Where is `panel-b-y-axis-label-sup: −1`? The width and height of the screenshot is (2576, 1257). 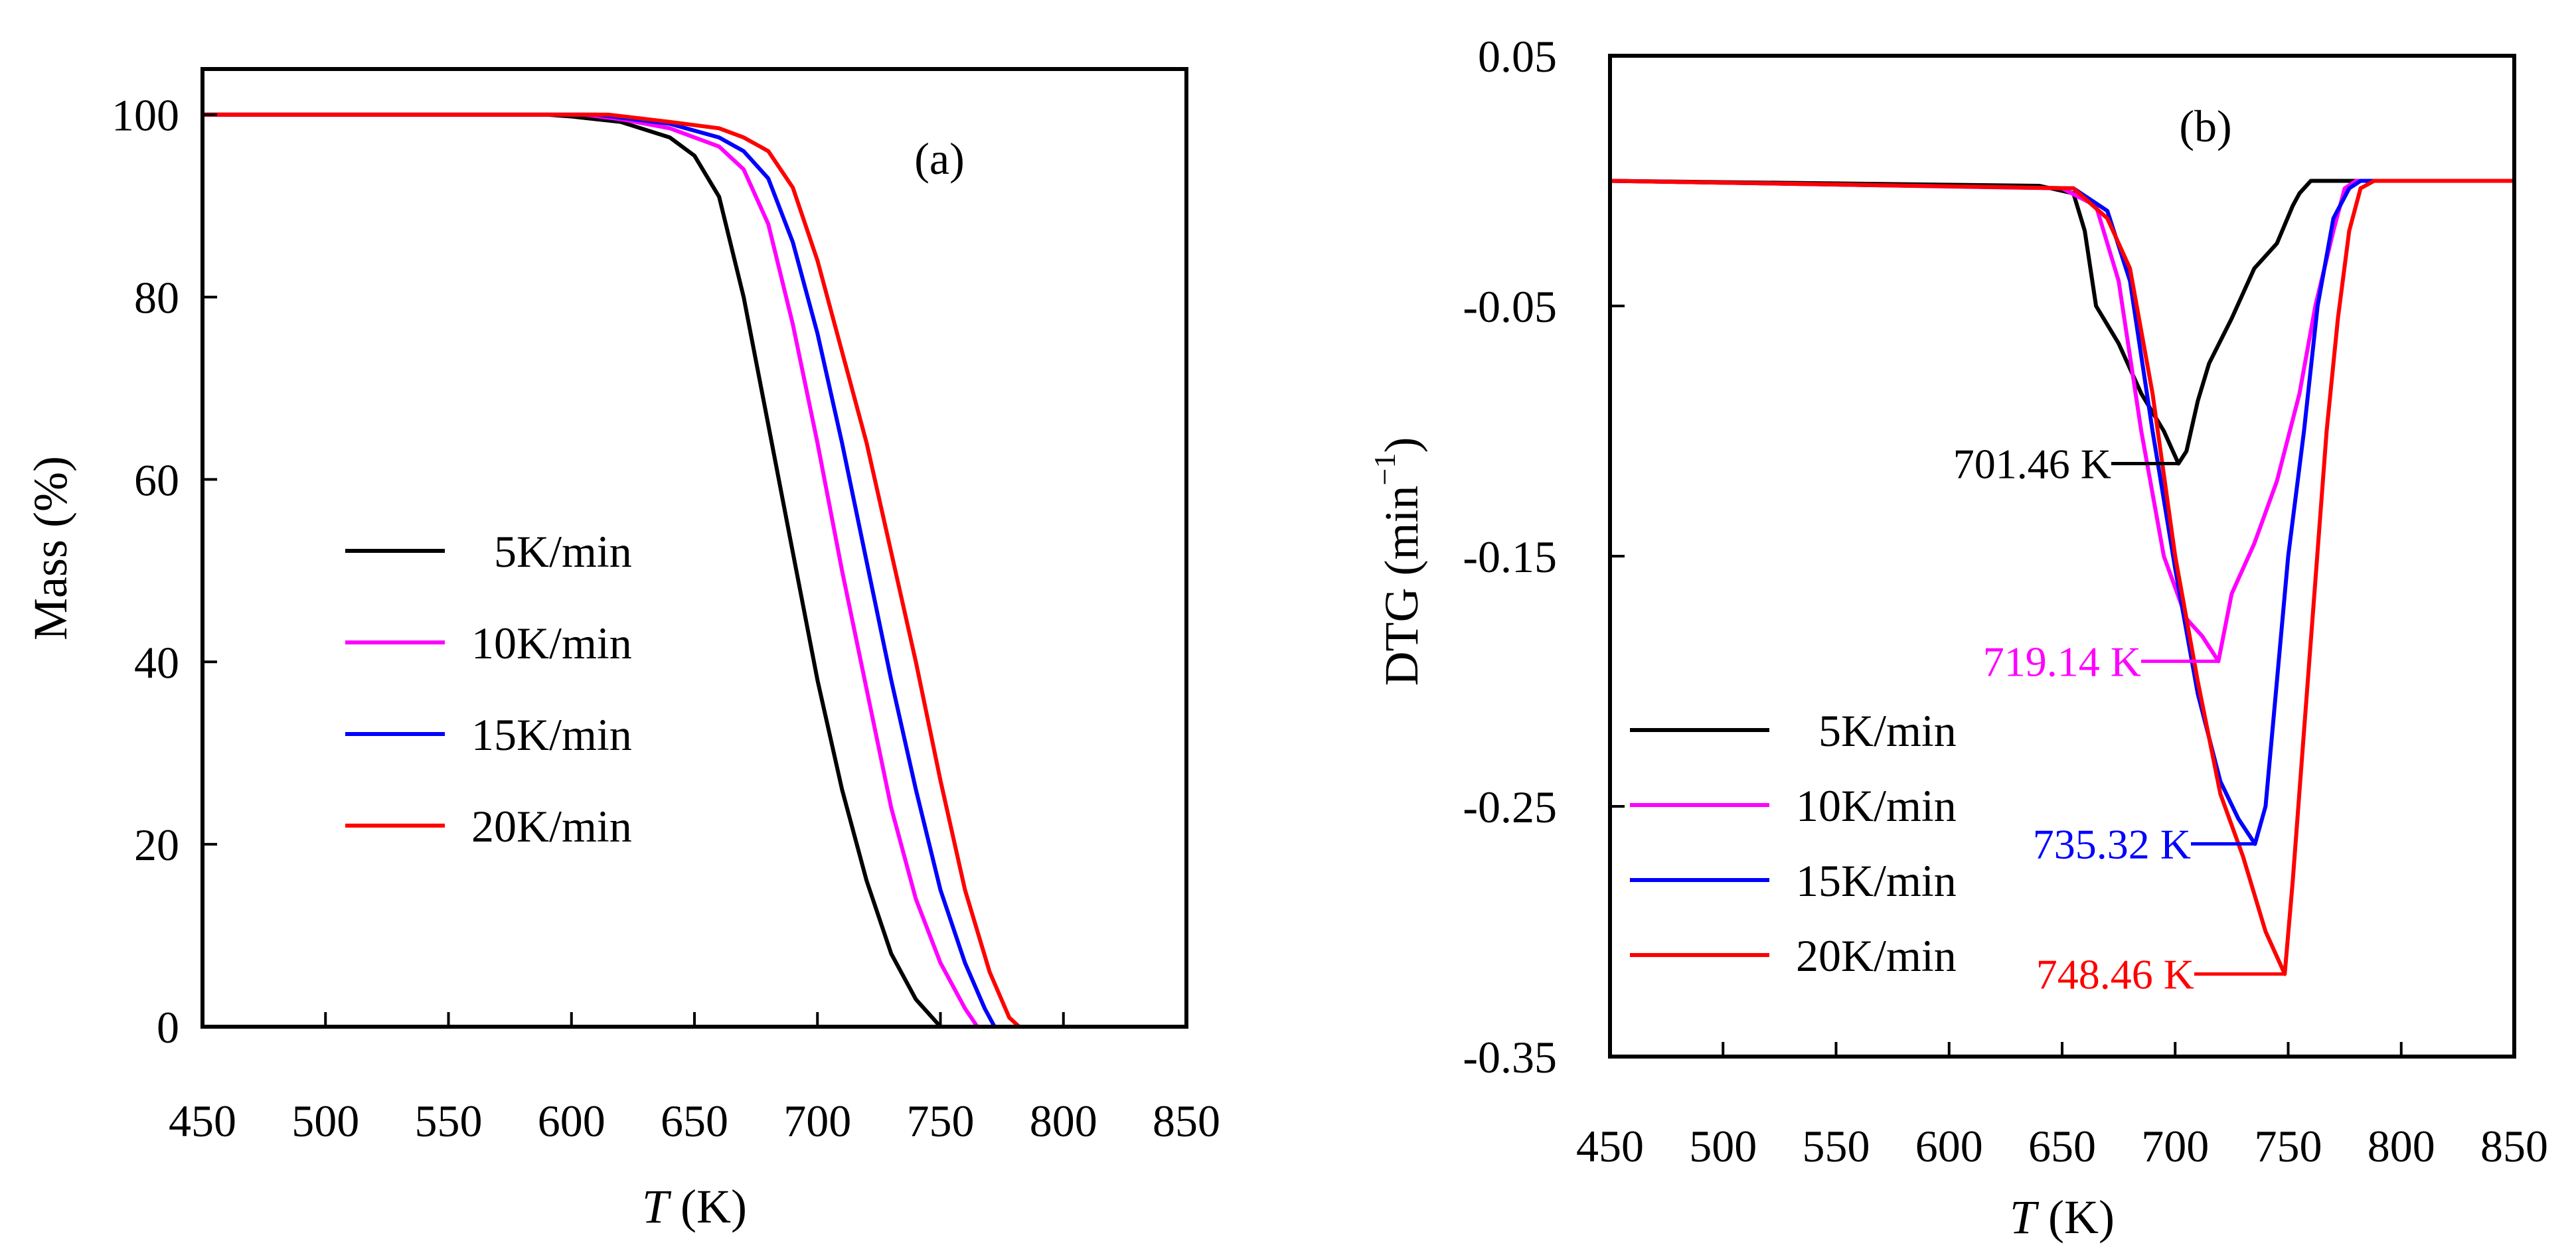
panel-b-y-axis-label-sup: −1 is located at coordinates (1385, 469).